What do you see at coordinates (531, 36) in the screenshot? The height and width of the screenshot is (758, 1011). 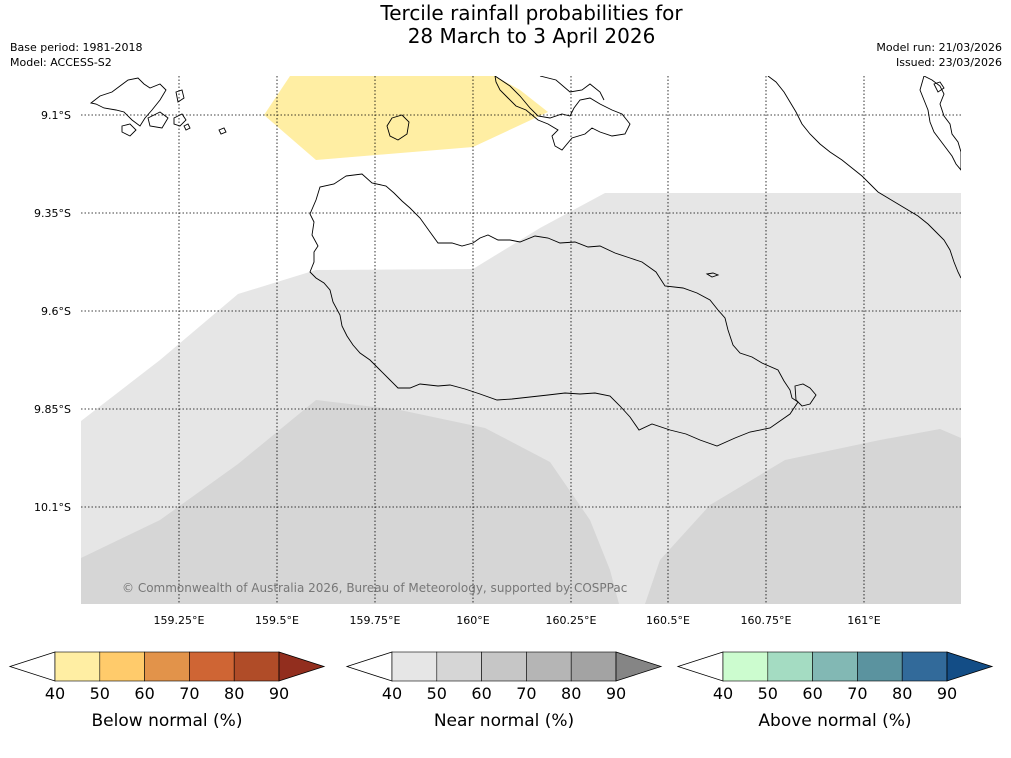 I see `title-line-2: 28 March to 3 April 2026` at bounding box center [531, 36].